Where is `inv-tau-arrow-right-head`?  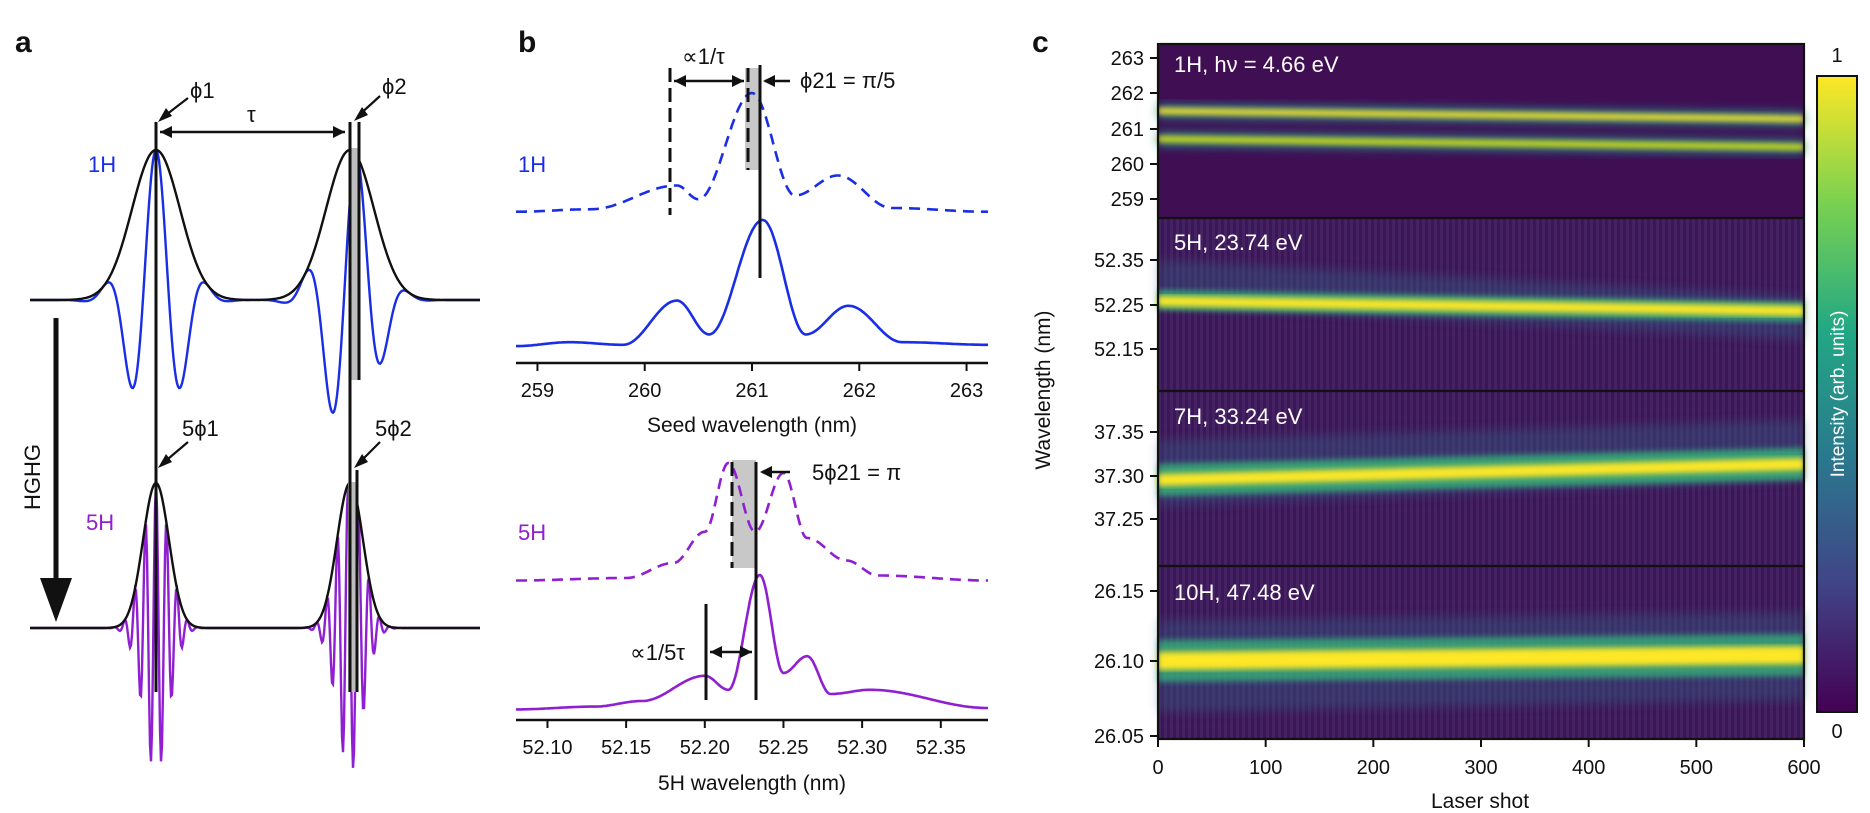
inv-tau-arrow-right-head is located at coordinates (738, 81).